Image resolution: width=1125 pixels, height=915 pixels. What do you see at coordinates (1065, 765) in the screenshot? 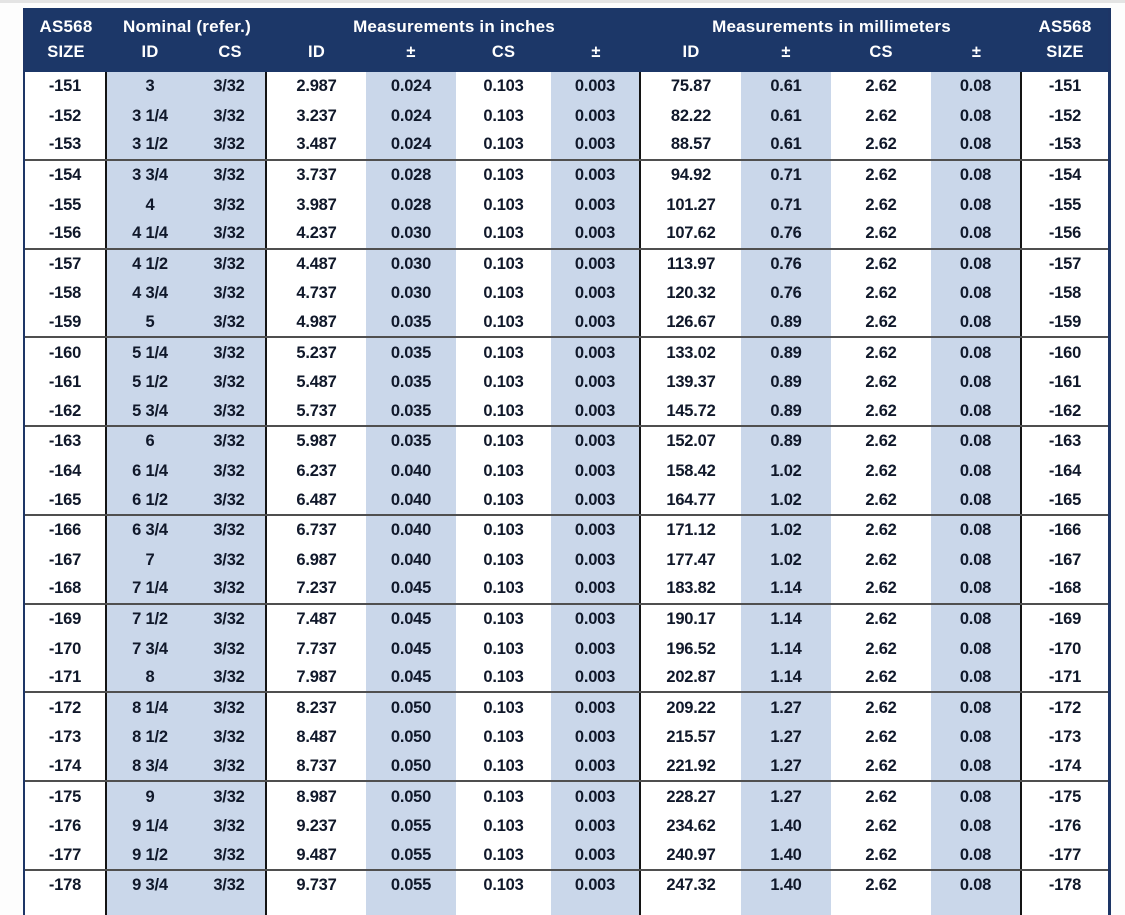
I see `cell-as568-size-right: -174` at bounding box center [1065, 765].